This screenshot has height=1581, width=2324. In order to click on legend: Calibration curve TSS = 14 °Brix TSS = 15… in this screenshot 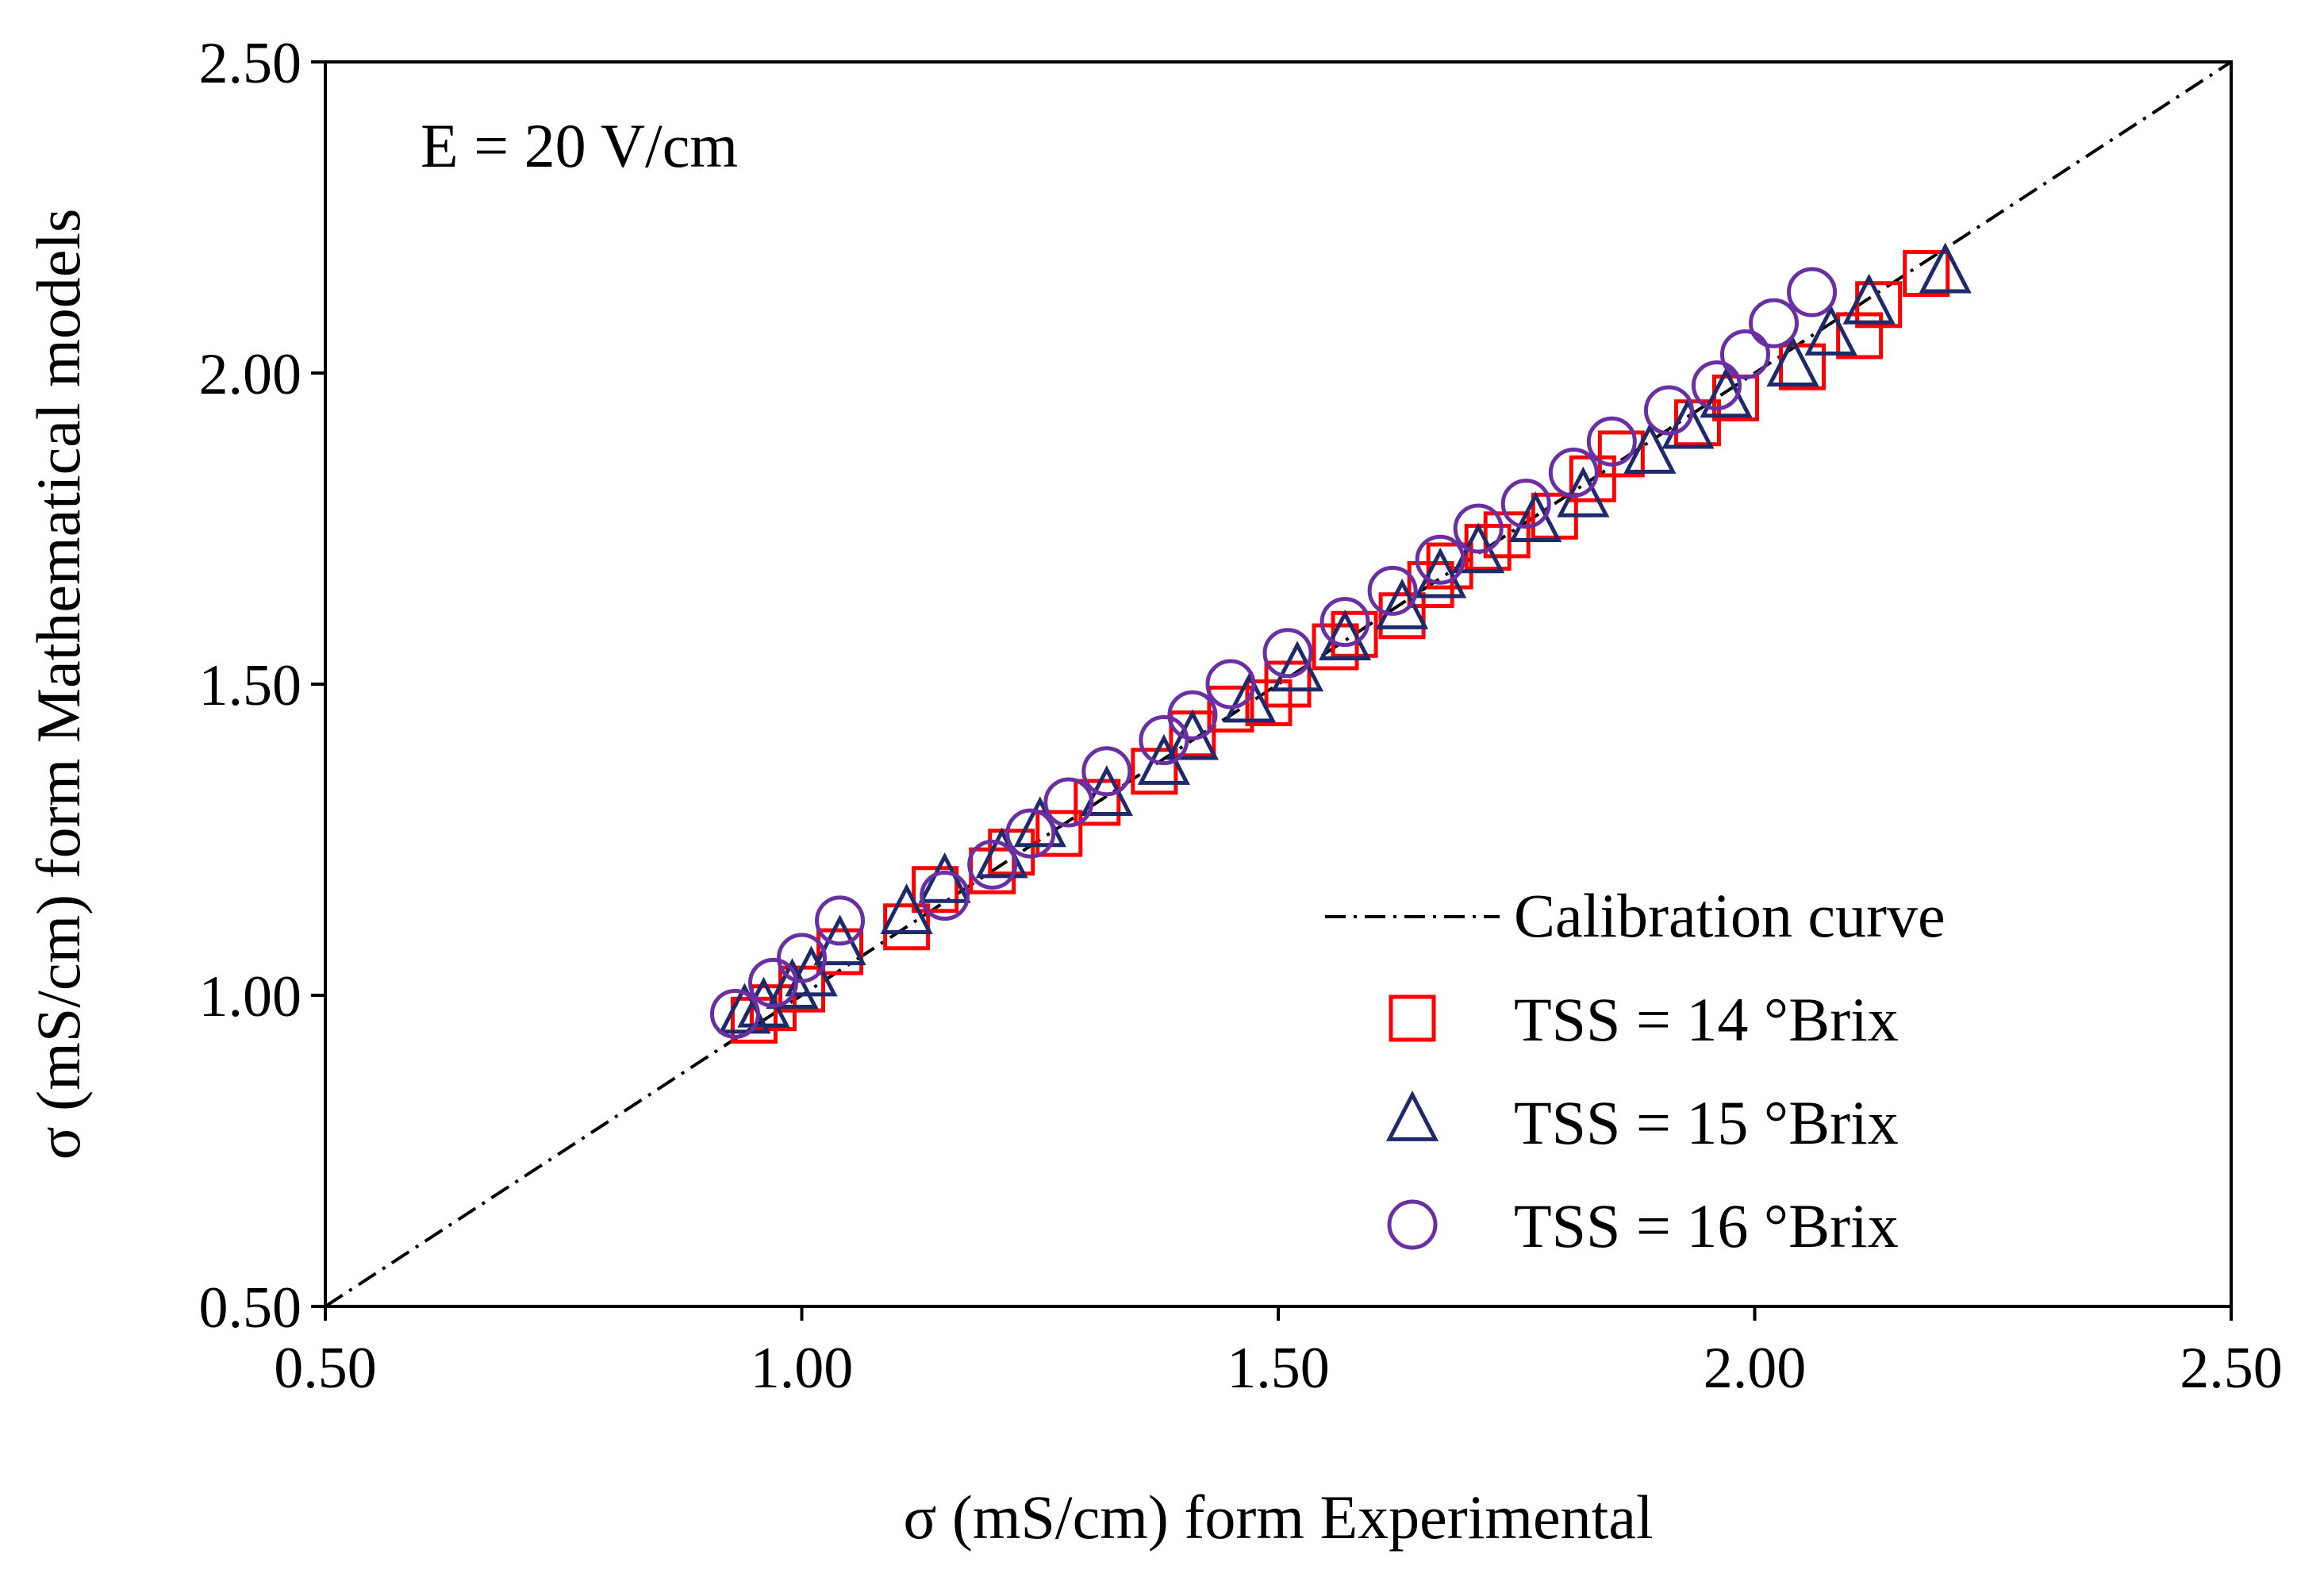, I will do `click(1635, 1070)`.